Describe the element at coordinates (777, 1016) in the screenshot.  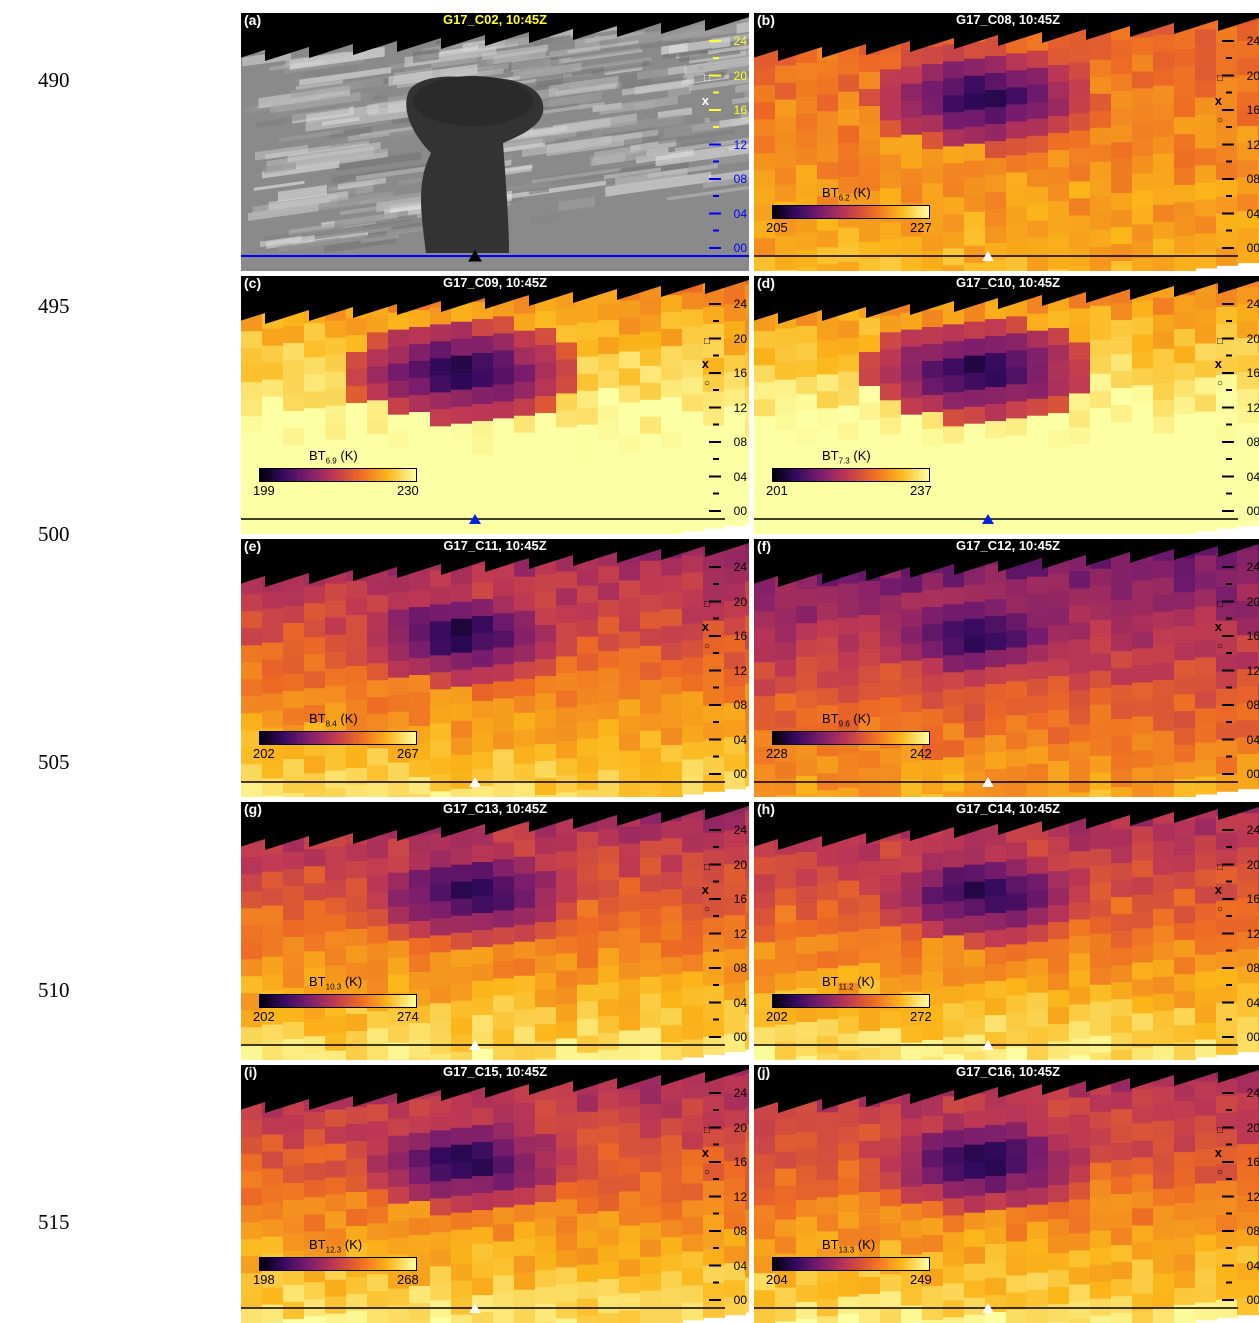
I see `colorbar-min: 202` at that location.